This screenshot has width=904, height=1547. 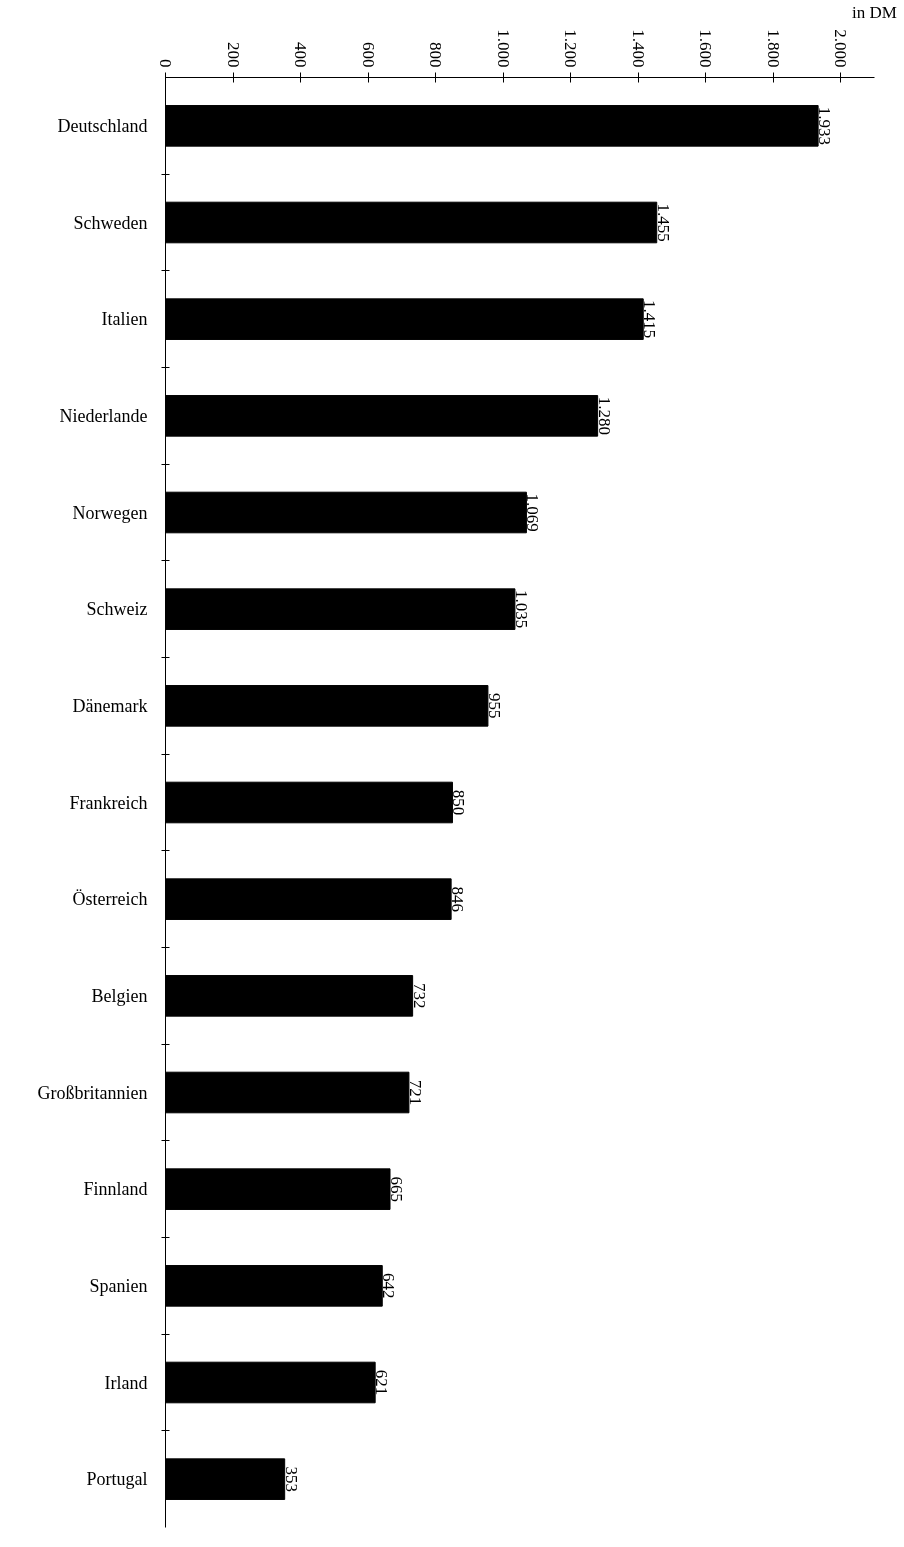 I want to click on x-tick-label: 800, so click(x=436, y=55).